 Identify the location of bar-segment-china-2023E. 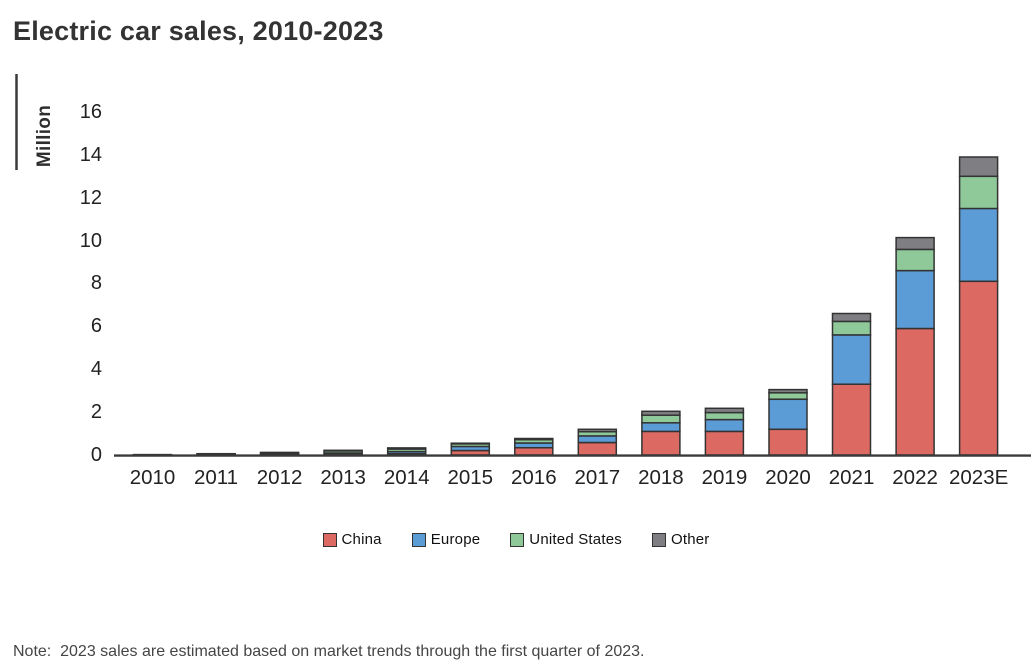
(978, 368).